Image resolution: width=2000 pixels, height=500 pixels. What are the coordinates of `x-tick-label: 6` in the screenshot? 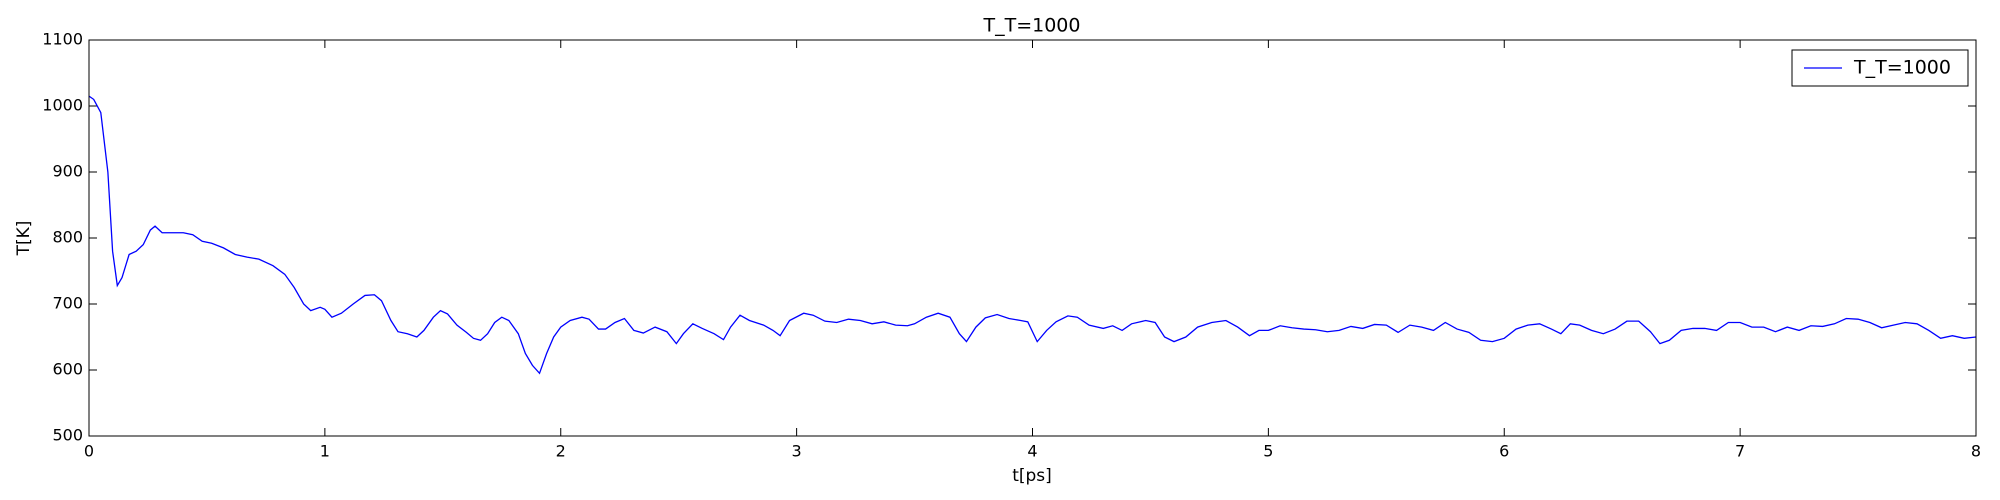 It's located at (1504, 451).